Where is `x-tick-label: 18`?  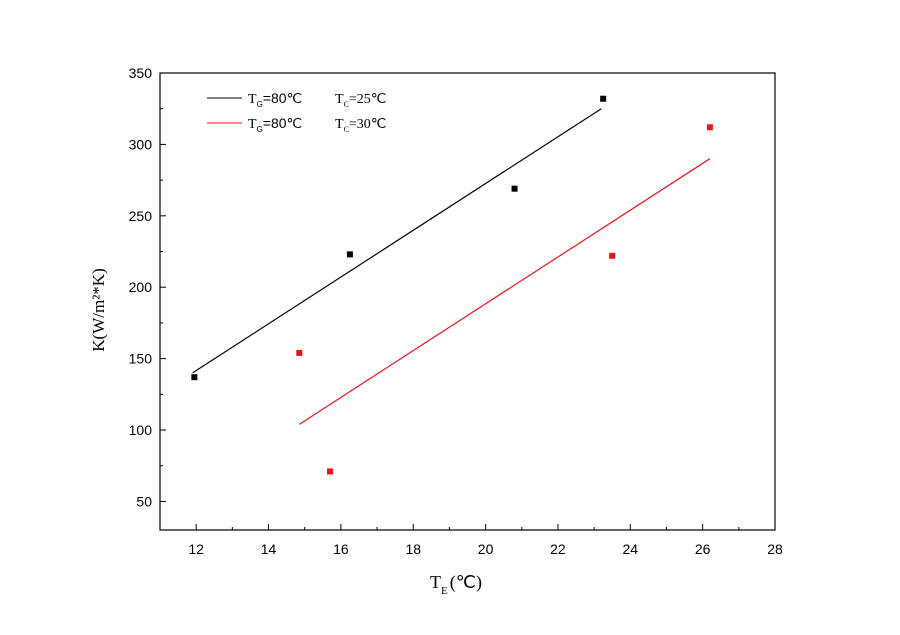 x-tick-label: 18 is located at coordinates (413, 549).